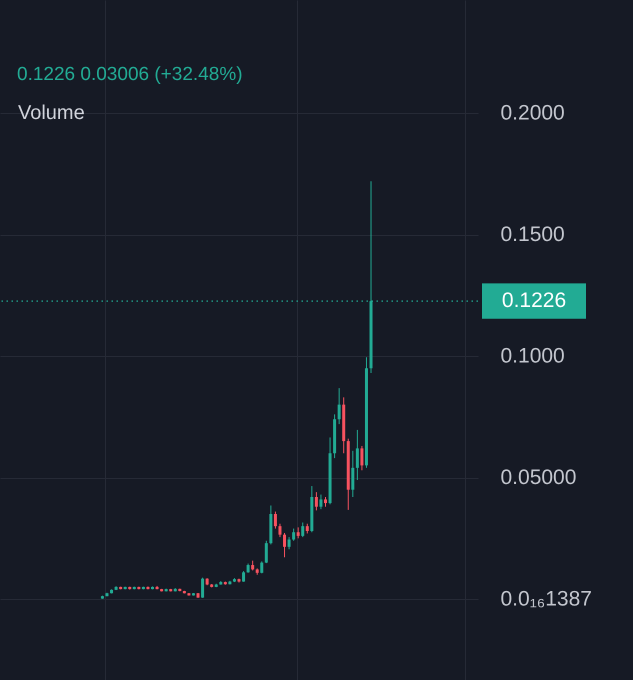 This screenshot has height=680, width=633. What do you see at coordinates (130, 74) in the screenshot?
I see `text: 0.1226 0.03006 (+32.48%)` at bounding box center [130, 74].